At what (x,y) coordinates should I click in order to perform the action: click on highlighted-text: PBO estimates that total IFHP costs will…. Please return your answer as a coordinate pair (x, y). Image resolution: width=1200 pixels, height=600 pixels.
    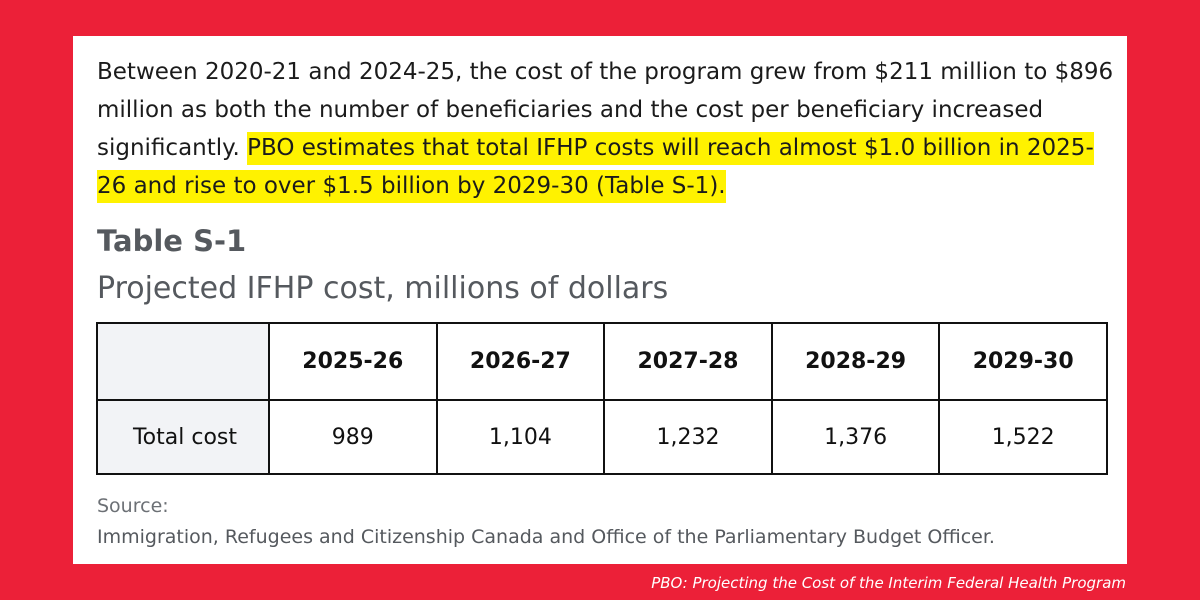
    Looking at the image, I should click on (595, 167).